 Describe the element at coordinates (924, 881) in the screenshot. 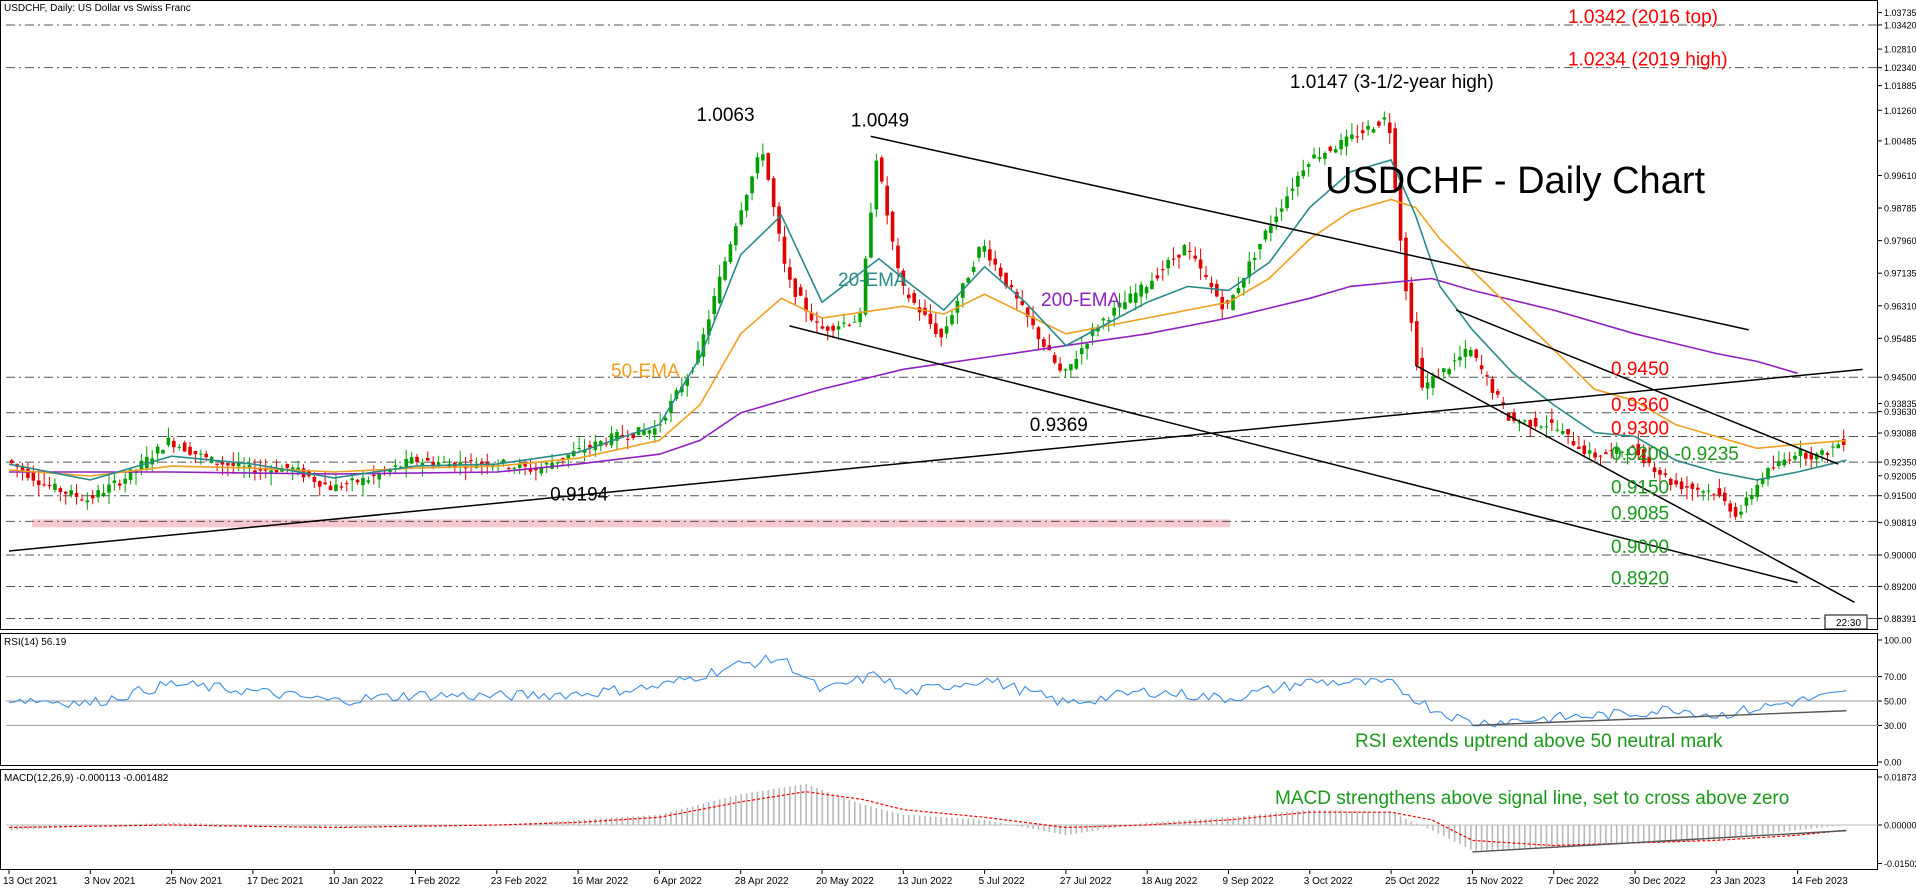

I see `x-tick-label-11: 13 Jun 2022` at that location.